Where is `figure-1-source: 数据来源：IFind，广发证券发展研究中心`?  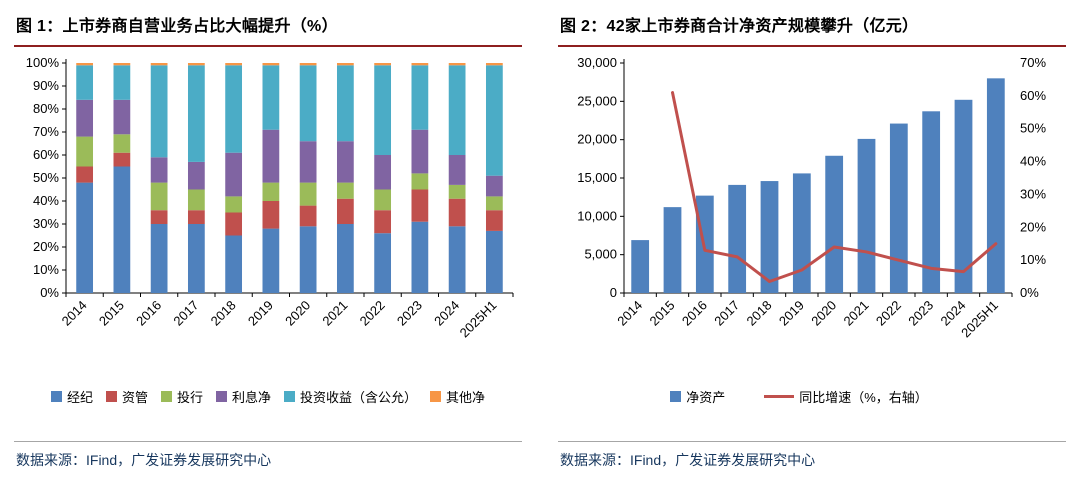 figure-1-source: 数据来源：IFind，广发证券发展研究中心 is located at coordinates (144, 460).